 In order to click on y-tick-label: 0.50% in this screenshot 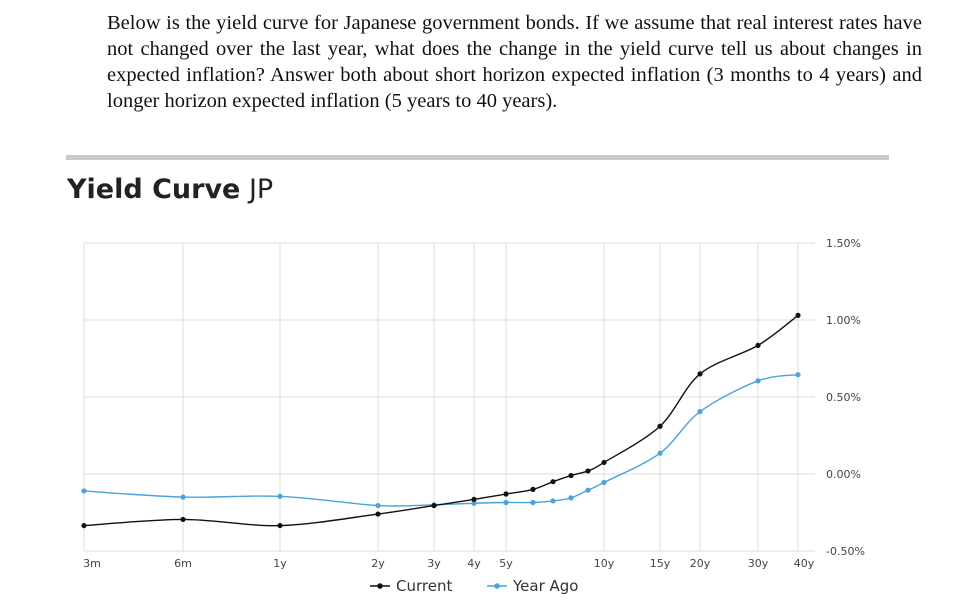, I will do `click(843, 397)`.